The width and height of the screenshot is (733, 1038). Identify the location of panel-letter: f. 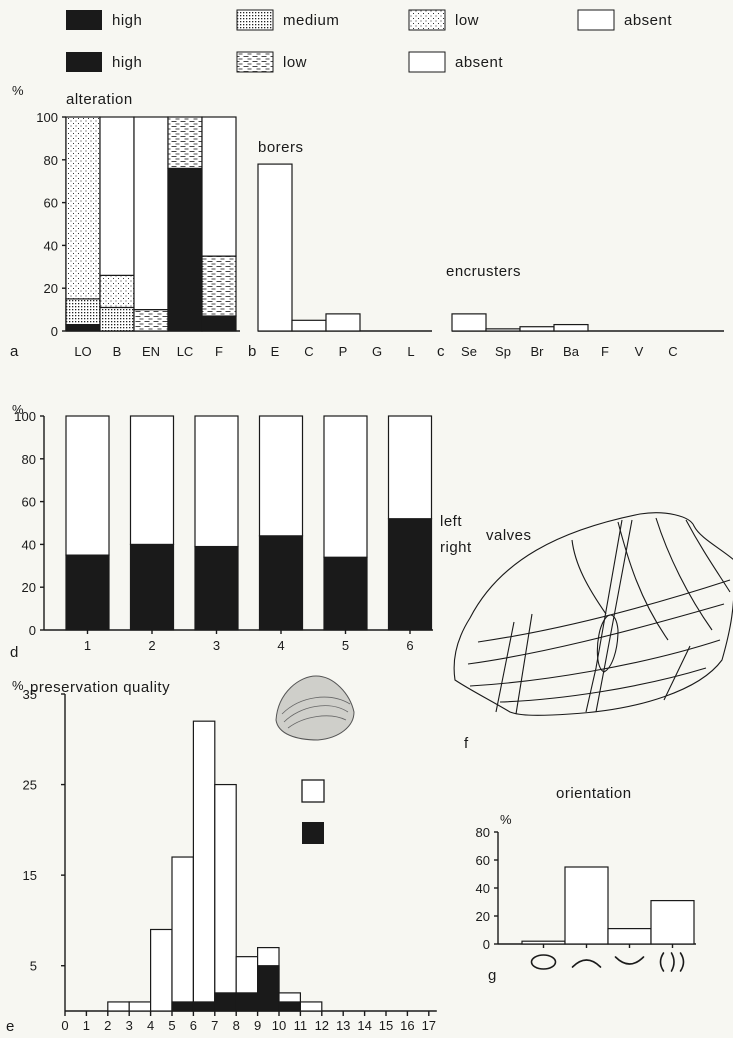
(466, 743).